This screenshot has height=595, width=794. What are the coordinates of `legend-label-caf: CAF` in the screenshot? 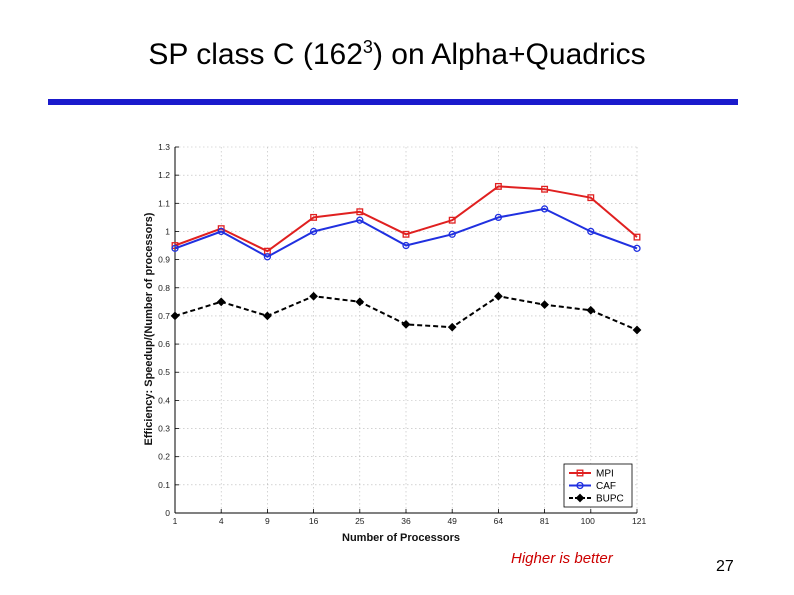 It's located at (606, 486).